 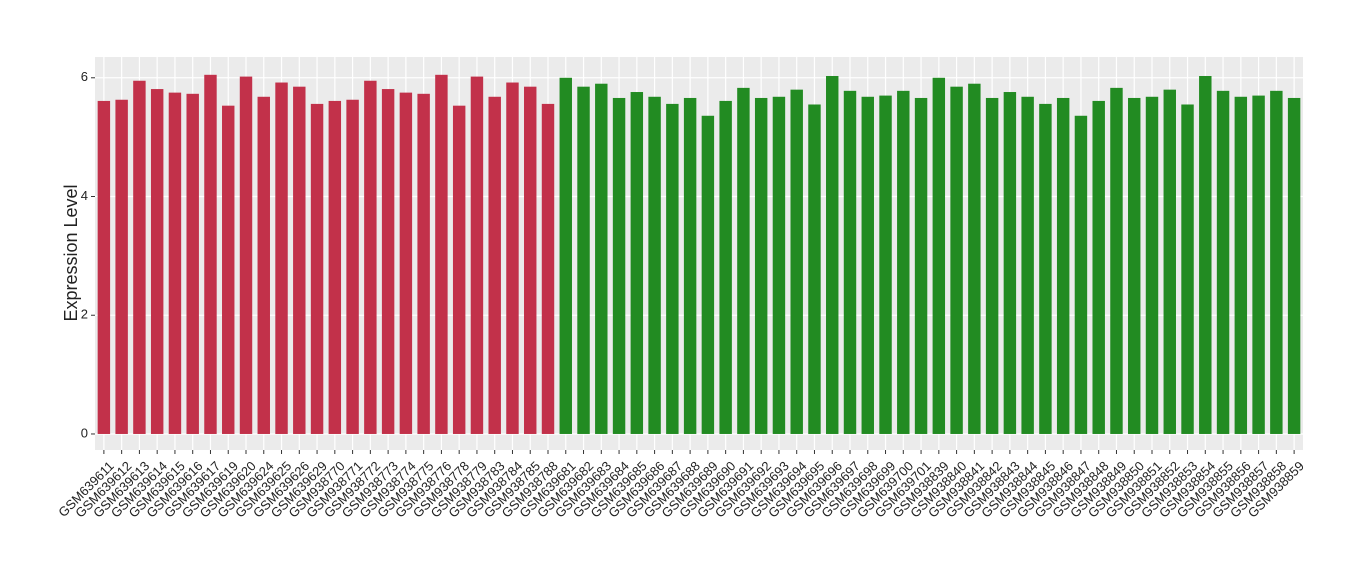 What do you see at coordinates (71, 252) in the screenshot?
I see `y-axis-title: Expression Level` at bounding box center [71, 252].